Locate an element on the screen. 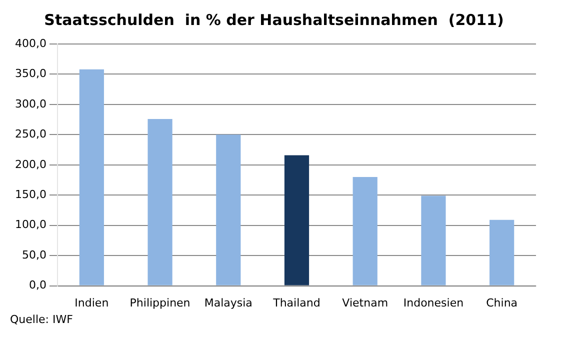  y-tick-label: 150,0 is located at coordinates (30, 194).